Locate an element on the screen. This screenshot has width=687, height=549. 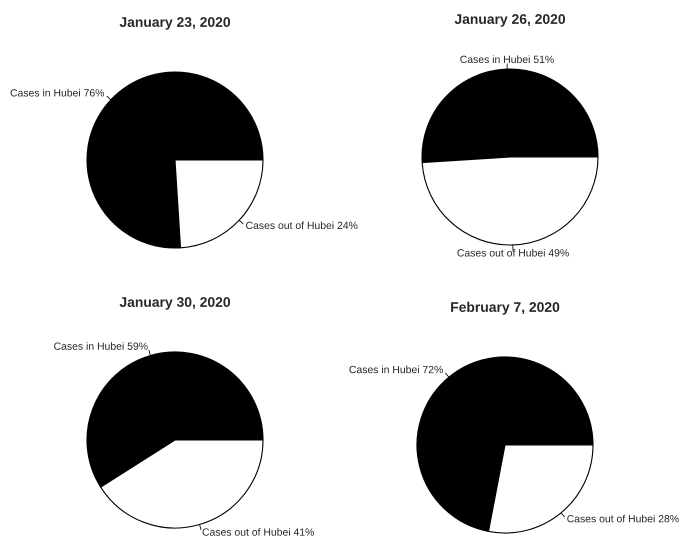
chart-title: February 7, 2020 is located at coordinates (505, 308).